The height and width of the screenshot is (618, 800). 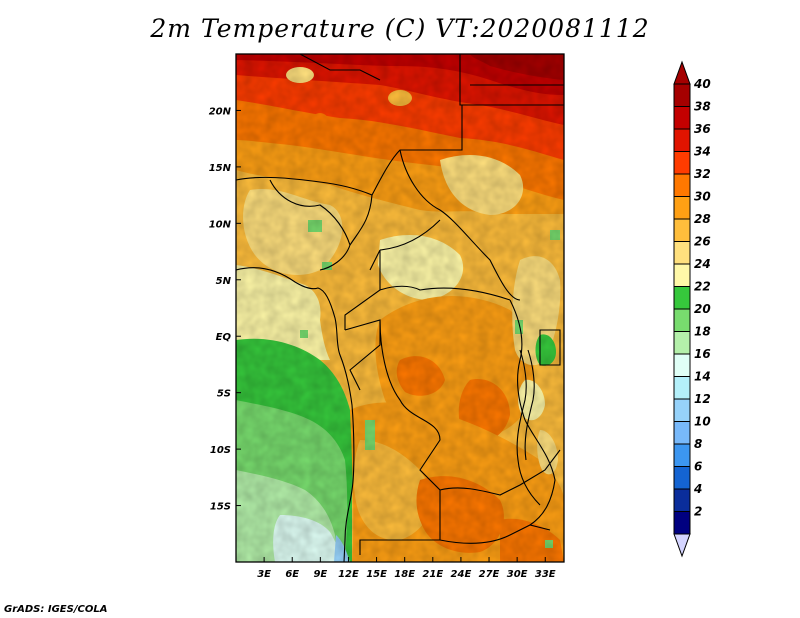 What do you see at coordinates (692, 309) in the screenshot?
I see `color-legend: 40 38 36 34 32 30 28 26 24 22 20 18 16 14 12 10 8 6 4 2` at bounding box center [692, 309].